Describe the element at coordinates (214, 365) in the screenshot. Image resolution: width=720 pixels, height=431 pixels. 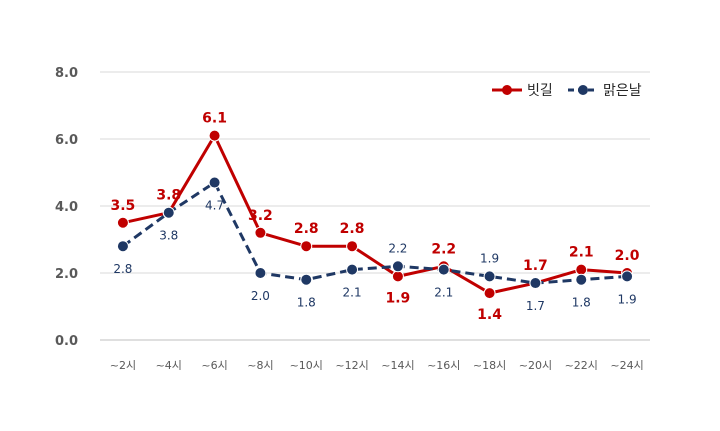
I see `x-tick-label: ~6시` at that location.